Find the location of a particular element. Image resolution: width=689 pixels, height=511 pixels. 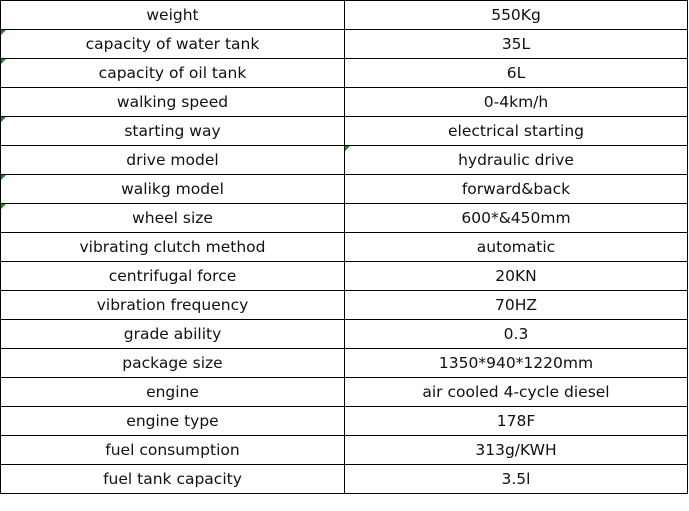

spec-label: capacity of water tank is located at coordinates (172, 44).